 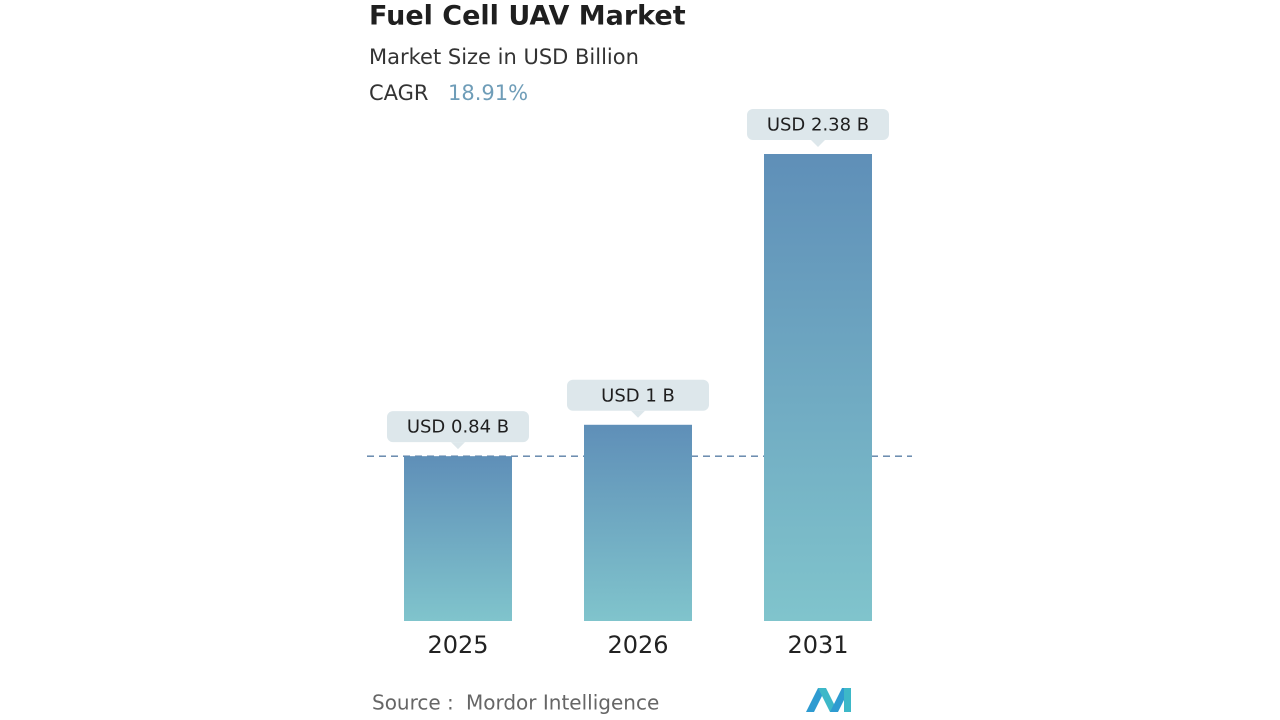 I want to click on logo, so click(x=828, y=700).